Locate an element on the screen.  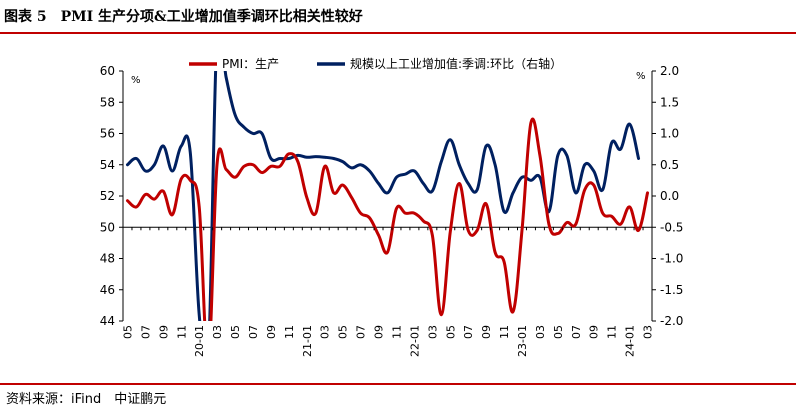
legend-label-pmi: PMI：生产 is located at coordinates (250, 64).